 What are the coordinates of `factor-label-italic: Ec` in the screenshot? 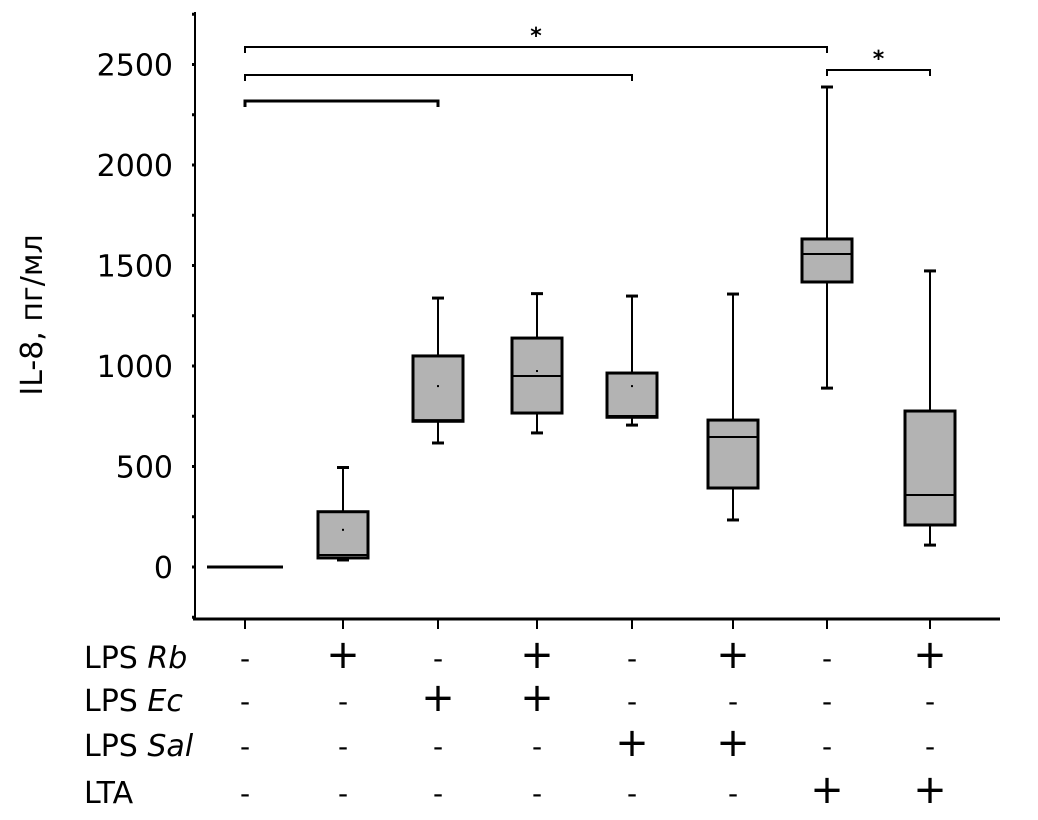 It's located at (165, 701).